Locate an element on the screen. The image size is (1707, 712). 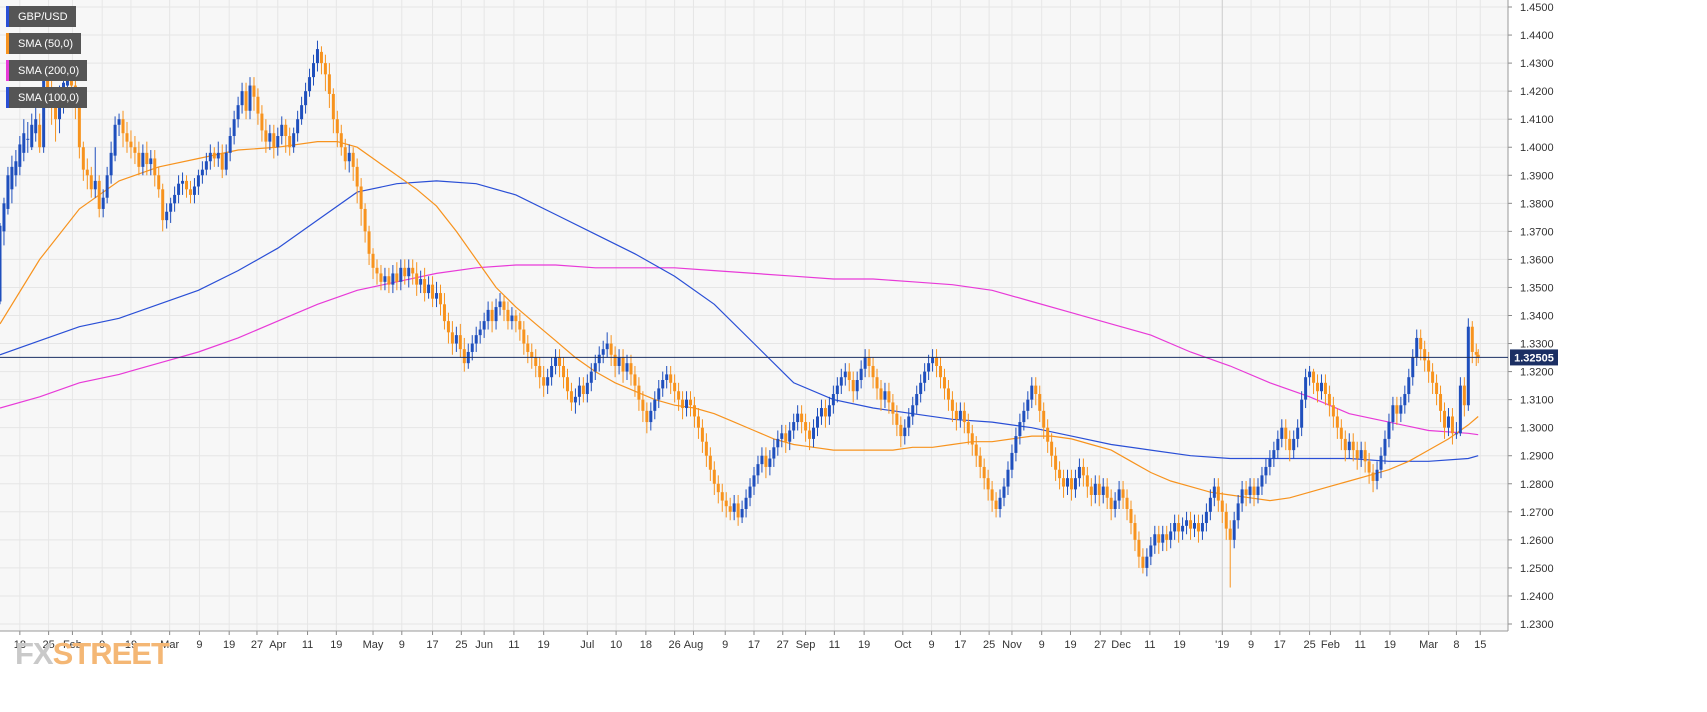
legend-item-sma200: SMA (200,0) is located at coordinates (47, 70).